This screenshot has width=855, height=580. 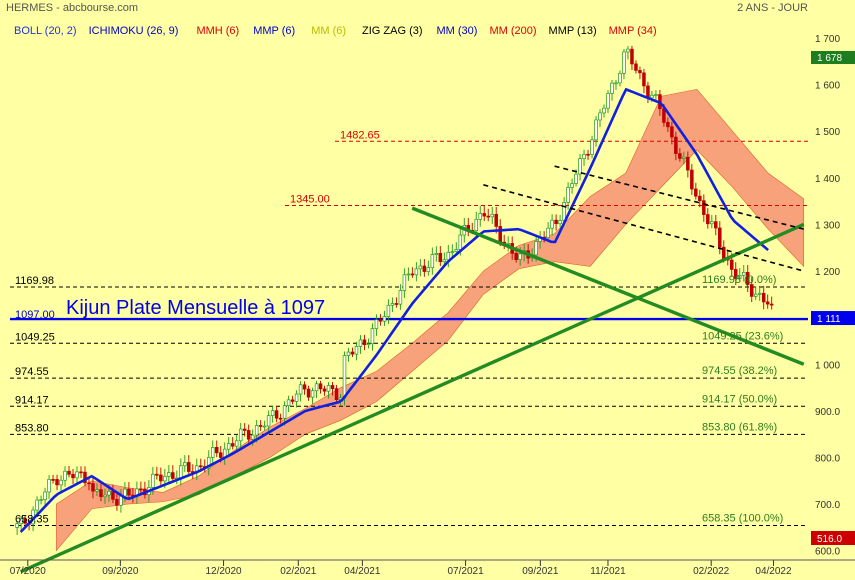 I want to click on level-label-2: 1169.98, so click(x=34, y=281).